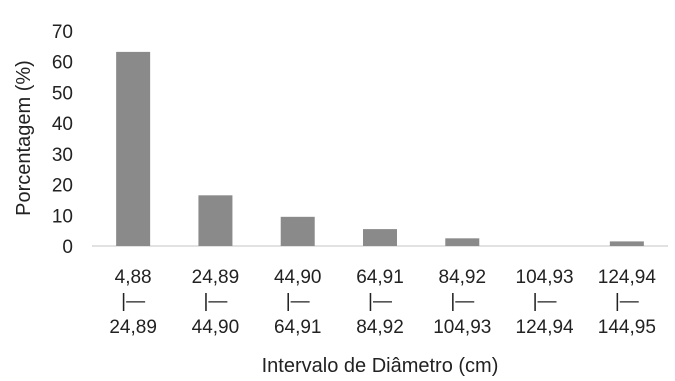 The width and height of the screenshot is (675, 381). I want to click on x-tick-label: 104,93 |— 124,94, so click(545, 302).